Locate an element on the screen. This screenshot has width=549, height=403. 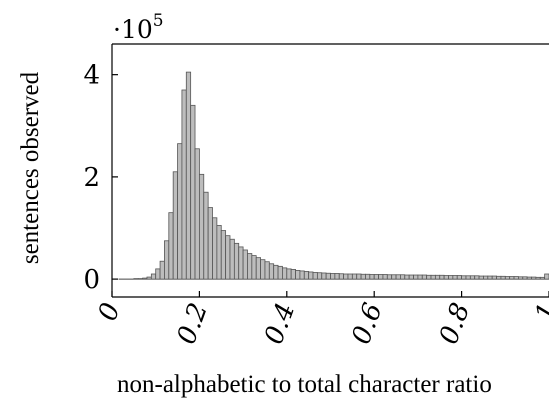
x-tick-label: 1 is located at coordinates (539, 312).